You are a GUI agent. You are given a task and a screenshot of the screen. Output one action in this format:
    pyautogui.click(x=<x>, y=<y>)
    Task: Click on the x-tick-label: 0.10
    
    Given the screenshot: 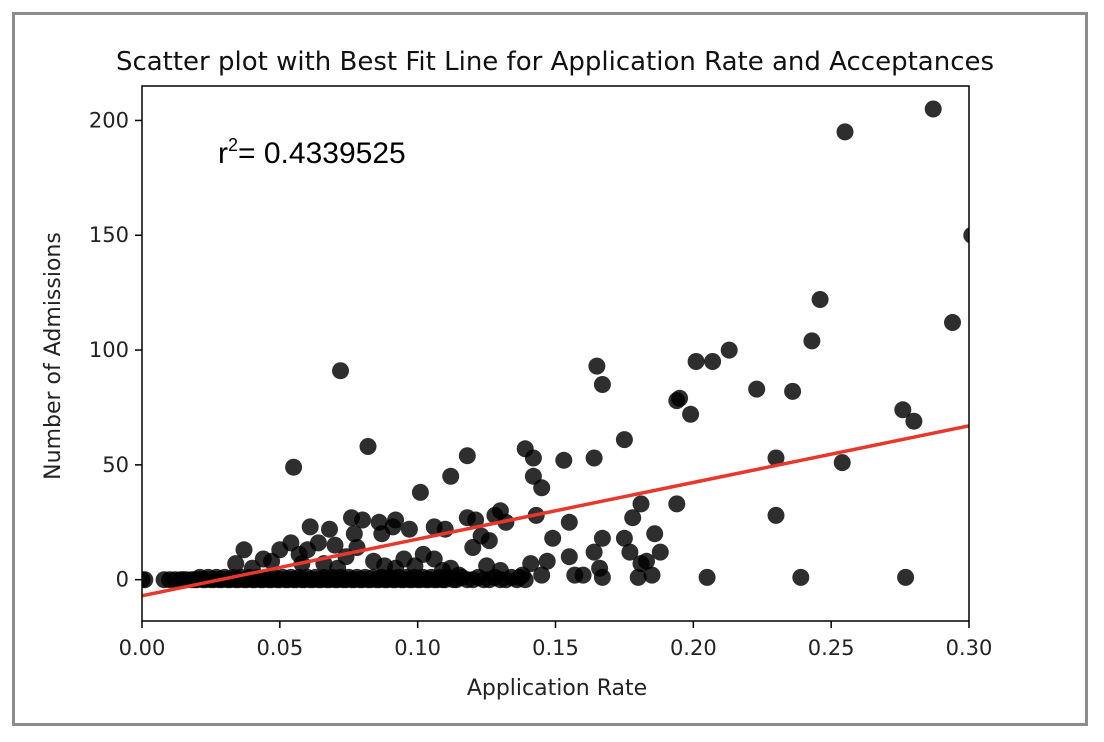 What is the action you would take?
    pyautogui.click(x=417, y=648)
    